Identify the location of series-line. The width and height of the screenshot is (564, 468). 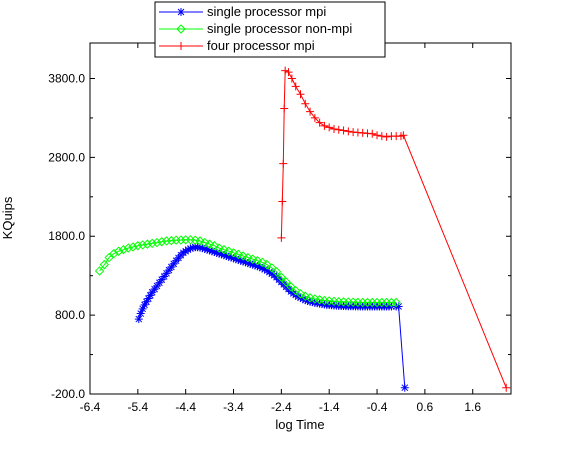
(248, 271).